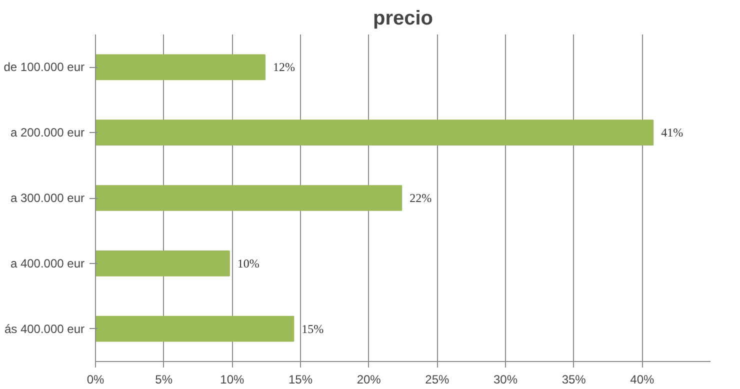 The width and height of the screenshot is (740, 389). I want to click on y-tick-label: a 300.000 eur, so click(47, 198).